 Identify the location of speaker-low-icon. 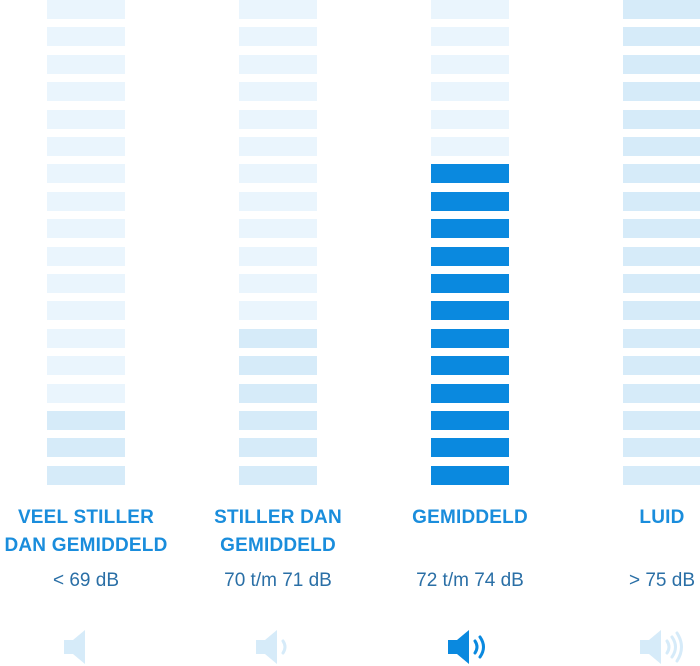
(271, 647).